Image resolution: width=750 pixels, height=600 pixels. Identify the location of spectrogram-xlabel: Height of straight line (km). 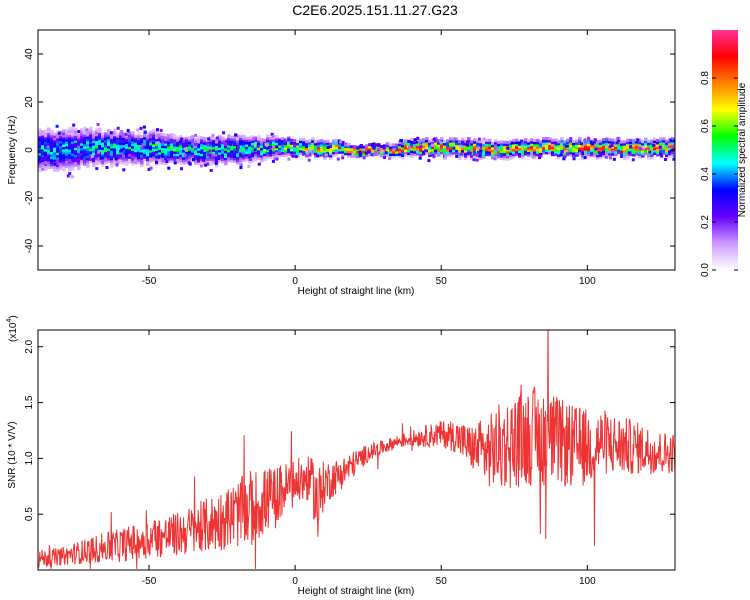
(356, 291).